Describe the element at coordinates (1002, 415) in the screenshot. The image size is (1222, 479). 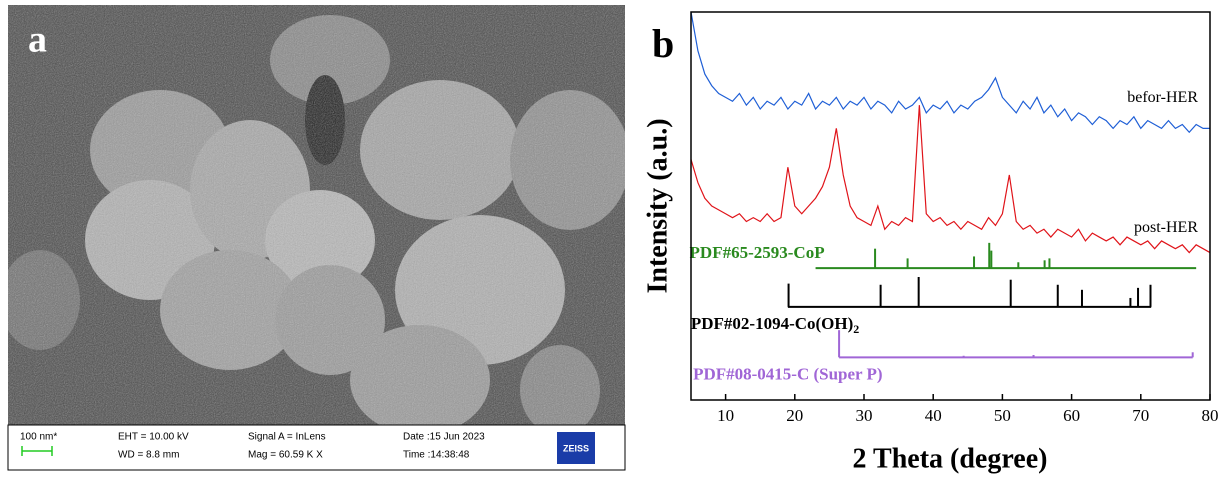
I see `x-tick-label: 50` at that location.